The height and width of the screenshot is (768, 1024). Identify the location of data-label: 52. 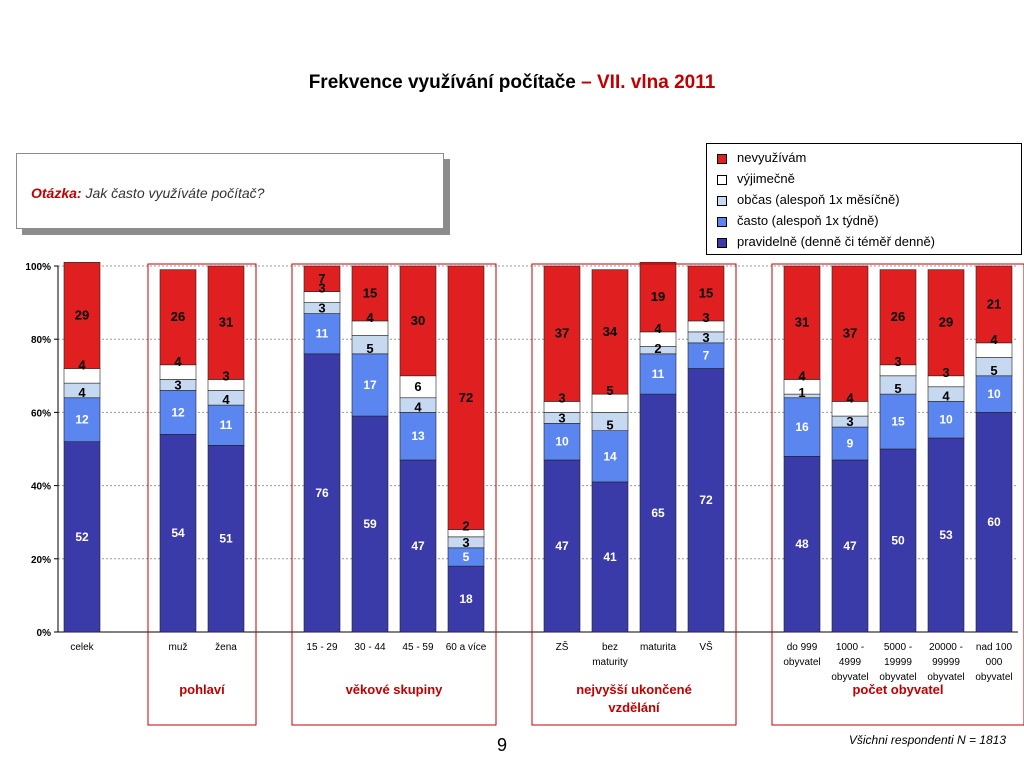
(82, 537).